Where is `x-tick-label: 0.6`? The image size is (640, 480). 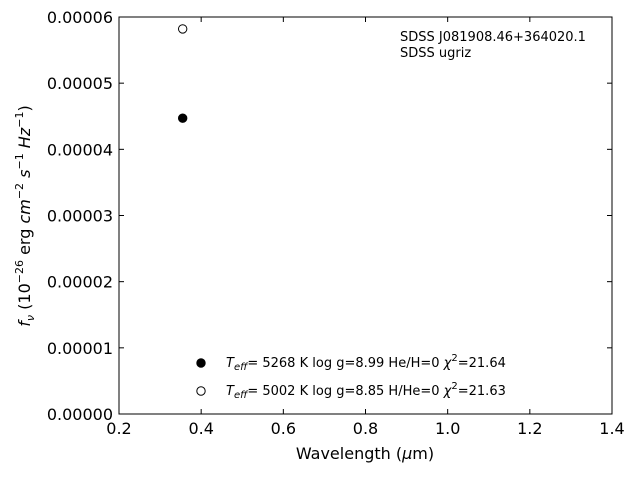
x-tick-label: 0.6 is located at coordinates (283, 428).